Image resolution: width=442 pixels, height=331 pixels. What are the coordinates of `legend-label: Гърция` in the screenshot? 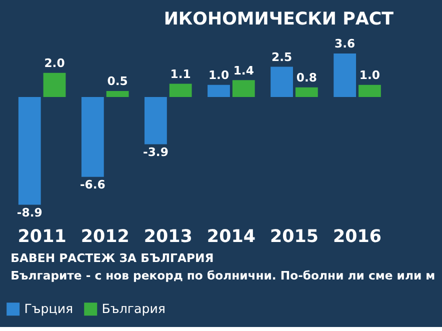 It's located at (49, 308).